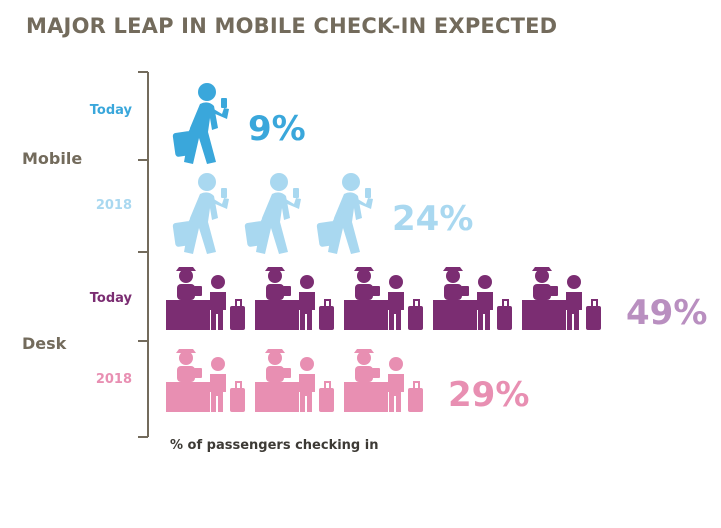  What do you see at coordinates (488, 395) in the screenshot?
I see `value-label-desk-2018: 29%` at bounding box center [488, 395].